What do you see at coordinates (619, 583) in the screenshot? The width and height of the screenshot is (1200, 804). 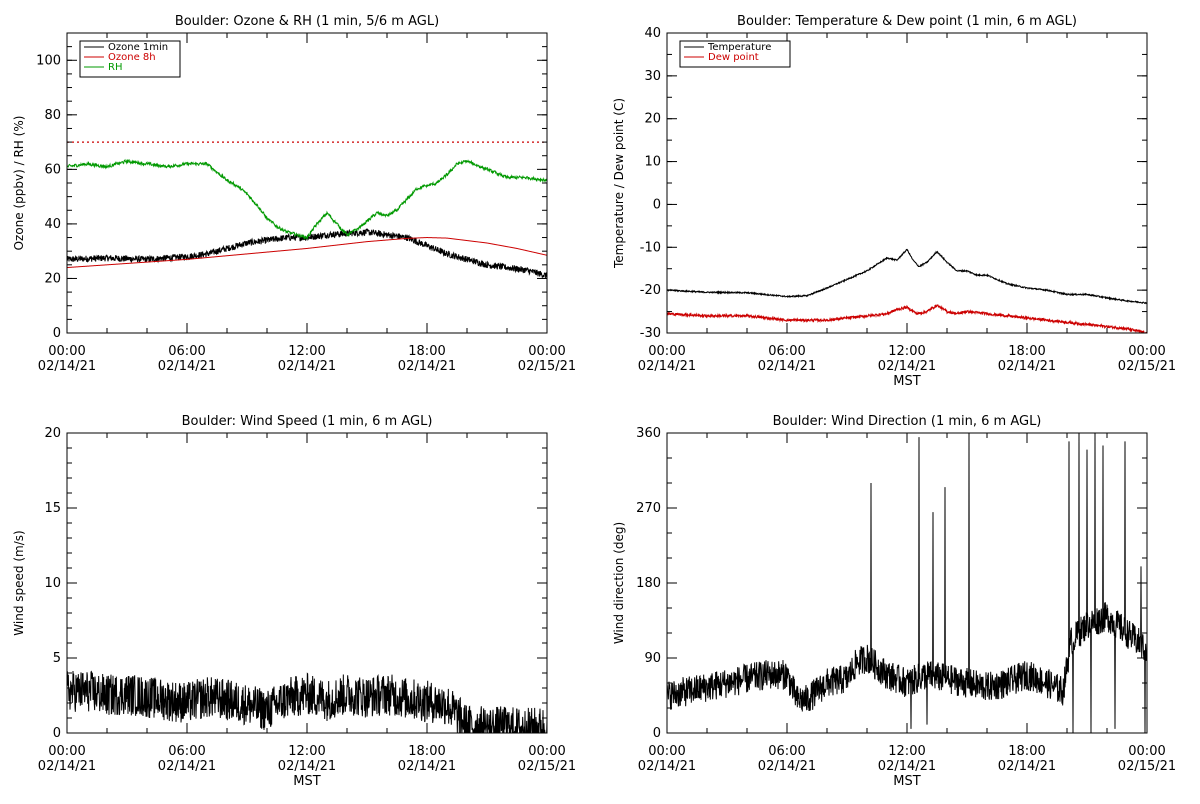 I see `y-axis-label: Wind direction (deg)` at bounding box center [619, 583].